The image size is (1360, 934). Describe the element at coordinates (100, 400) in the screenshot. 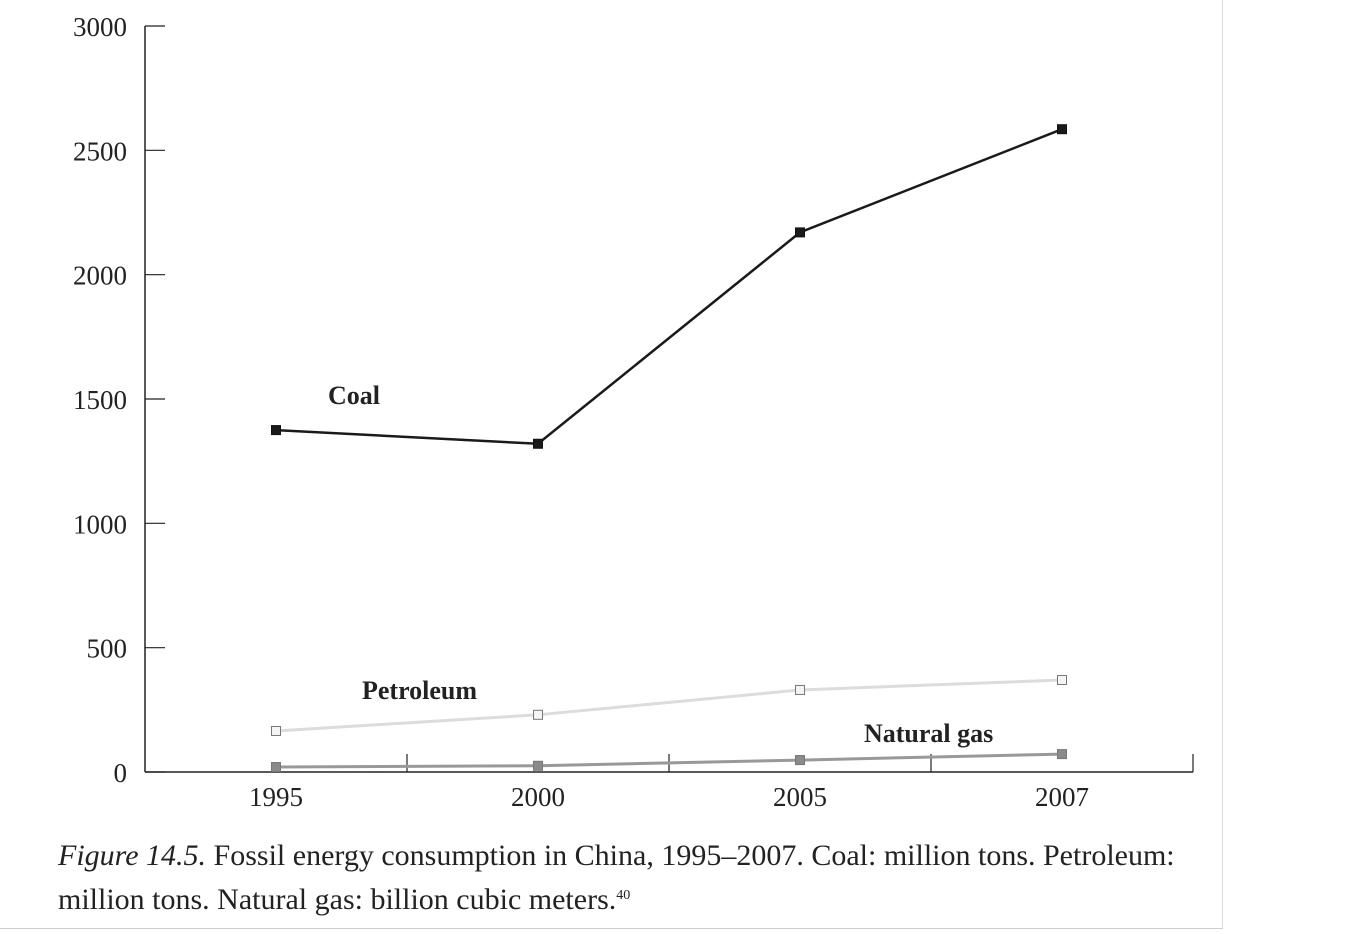

I see `y-tick-label: 1500` at that location.